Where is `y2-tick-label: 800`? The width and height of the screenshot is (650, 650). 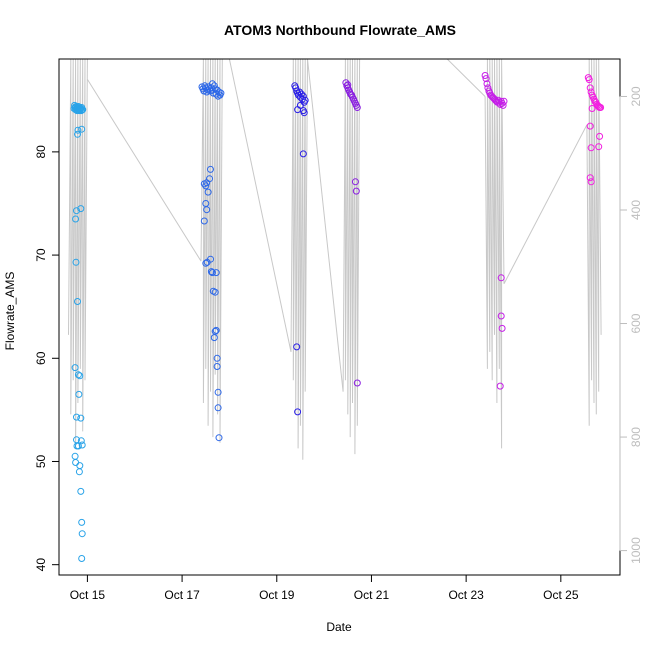
y2-tick-label: 800 is located at coordinates (636, 437).